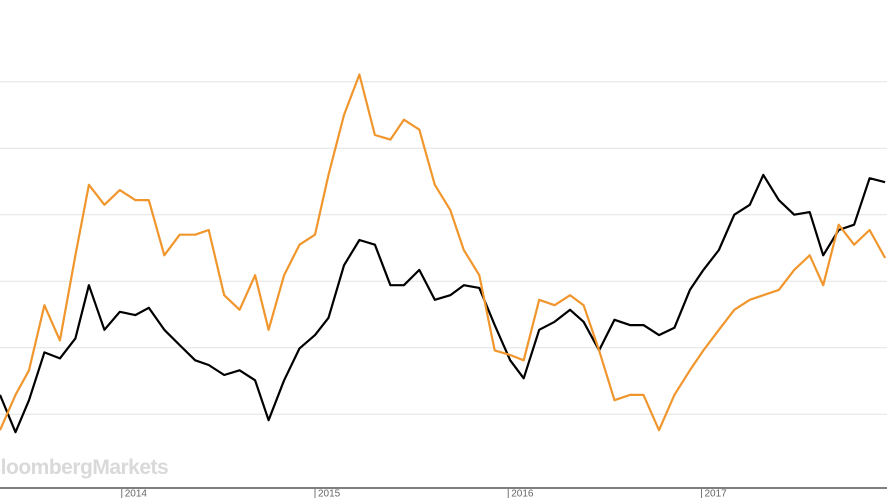 The height and width of the screenshot is (499, 887). What do you see at coordinates (136, 494) in the screenshot?
I see `x-tick-label: 2014` at bounding box center [136, 494].